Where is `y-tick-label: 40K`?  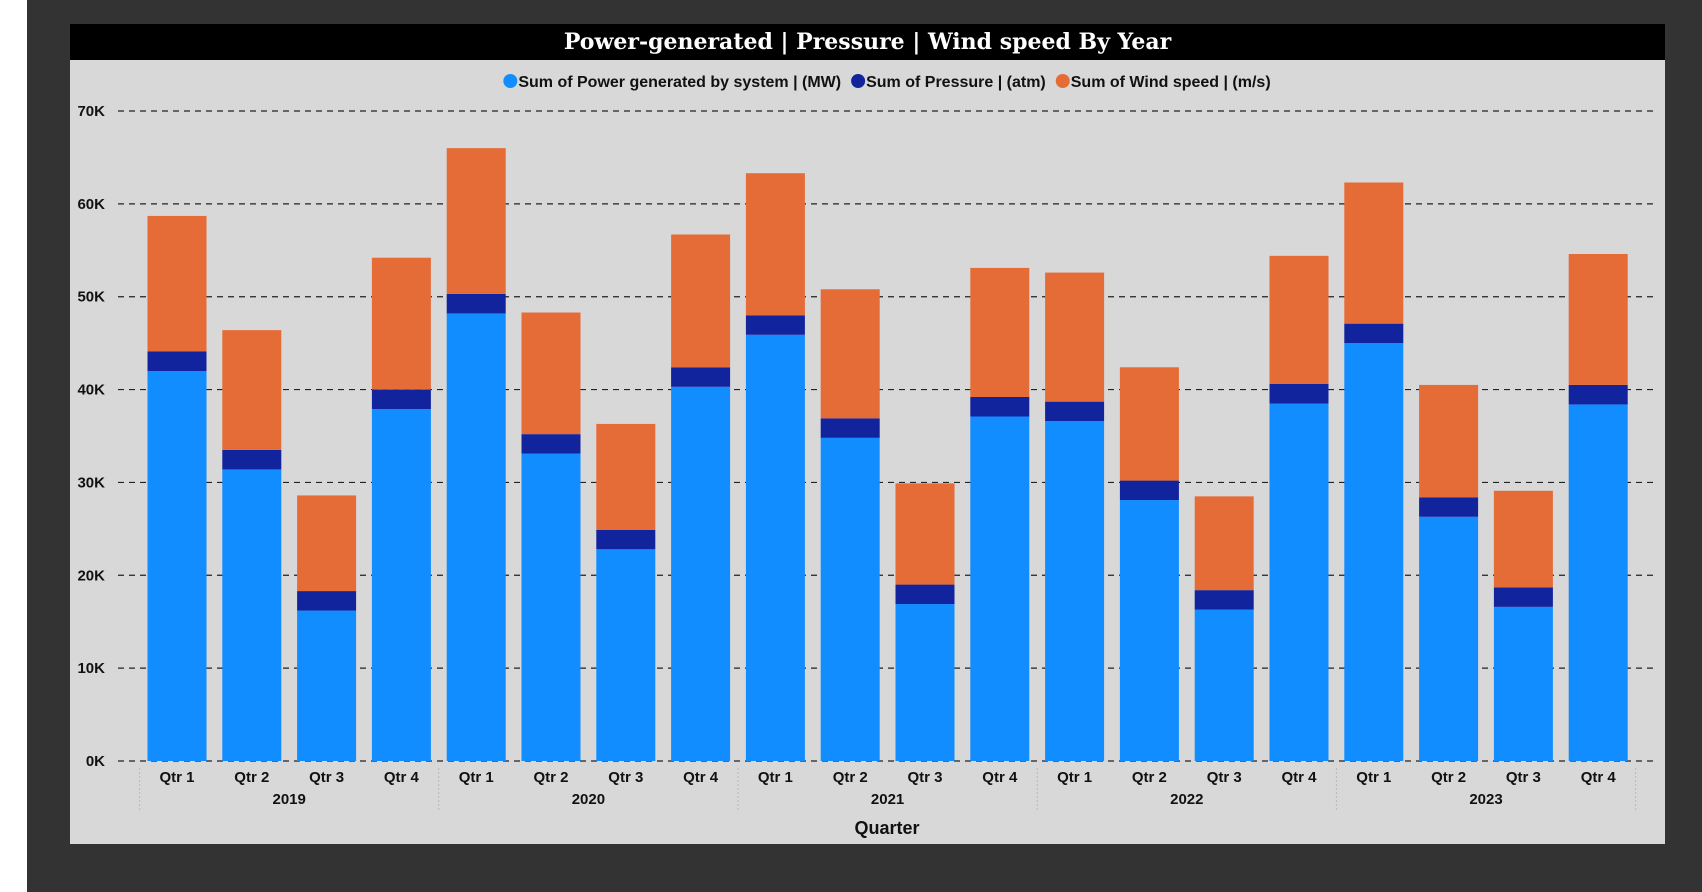
y-tick-label: 40K is located at coordinates (91, 390).